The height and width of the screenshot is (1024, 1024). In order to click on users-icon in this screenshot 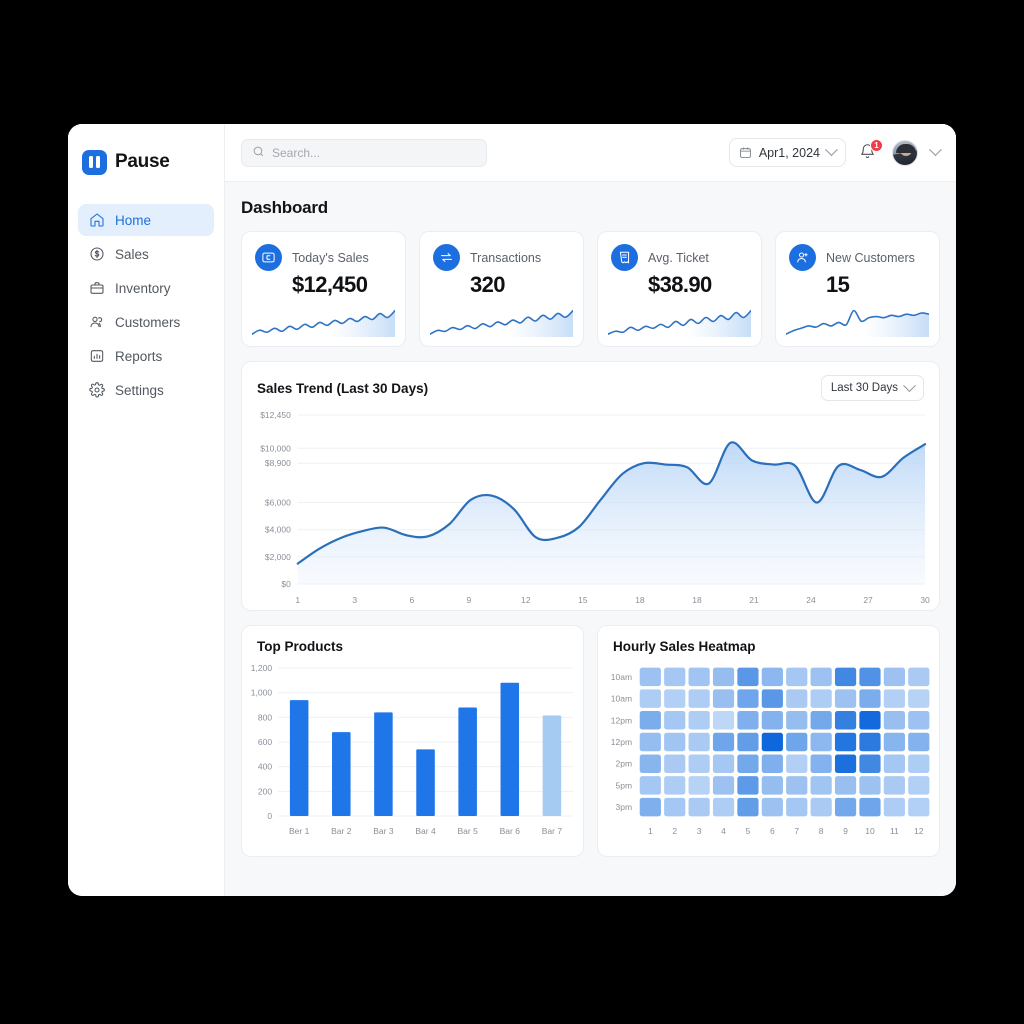, I will do `click(96, 322)`.